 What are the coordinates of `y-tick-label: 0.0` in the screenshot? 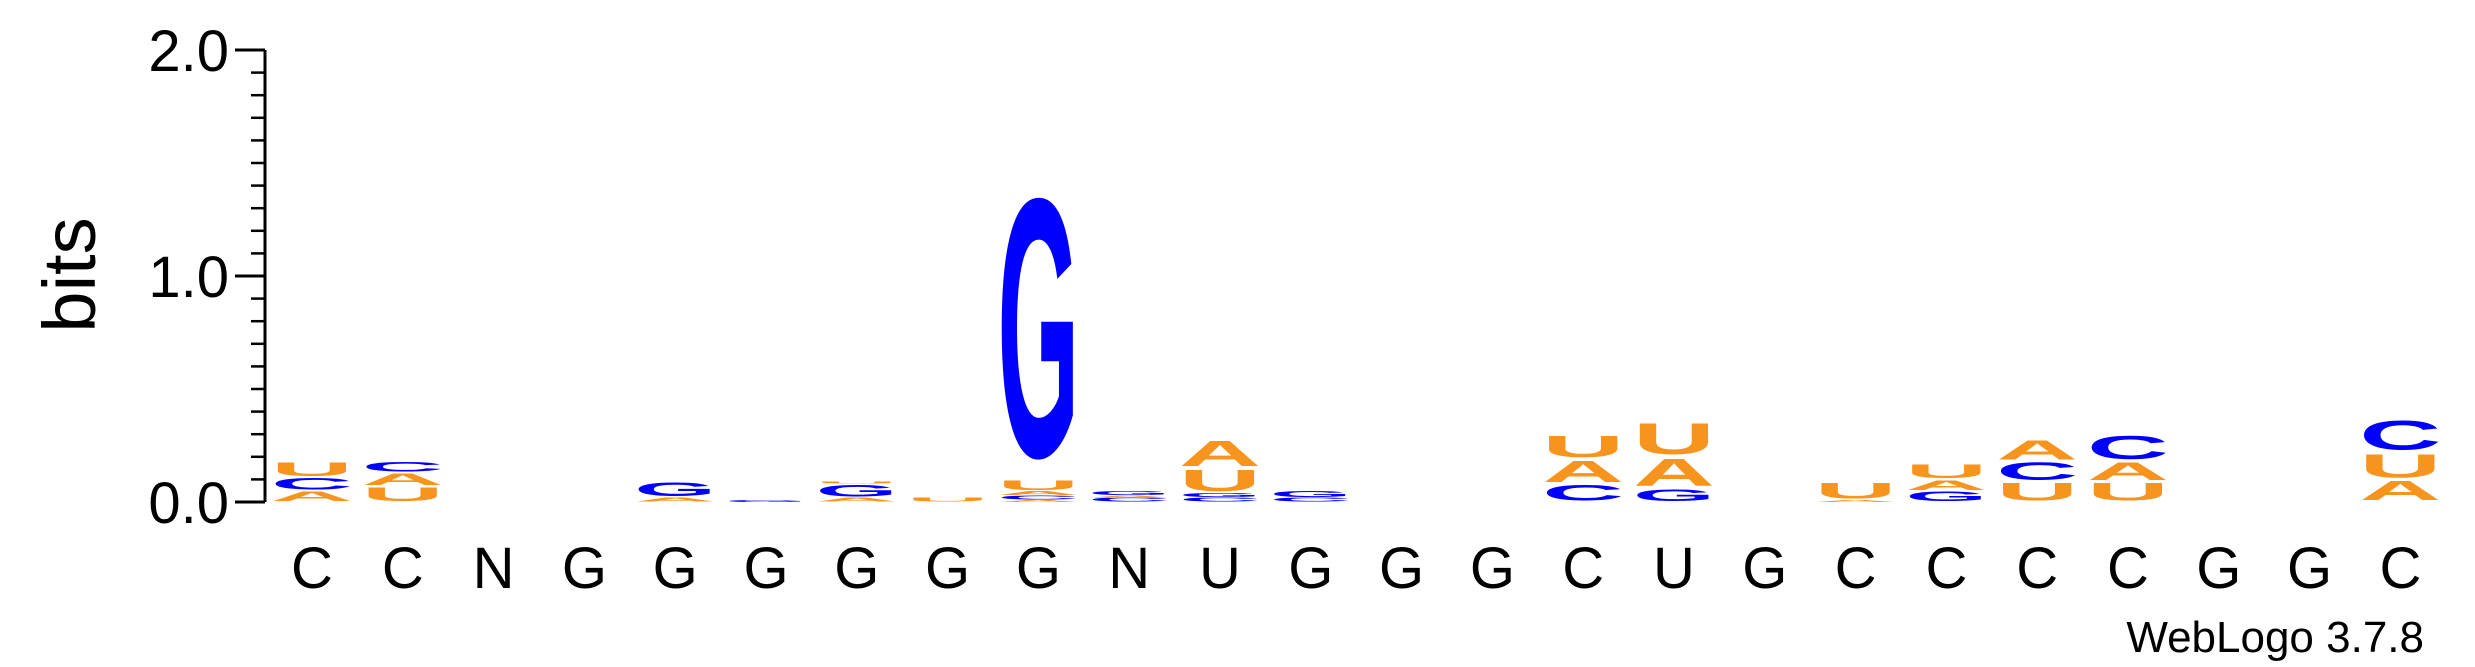 It's located at (188, 503).